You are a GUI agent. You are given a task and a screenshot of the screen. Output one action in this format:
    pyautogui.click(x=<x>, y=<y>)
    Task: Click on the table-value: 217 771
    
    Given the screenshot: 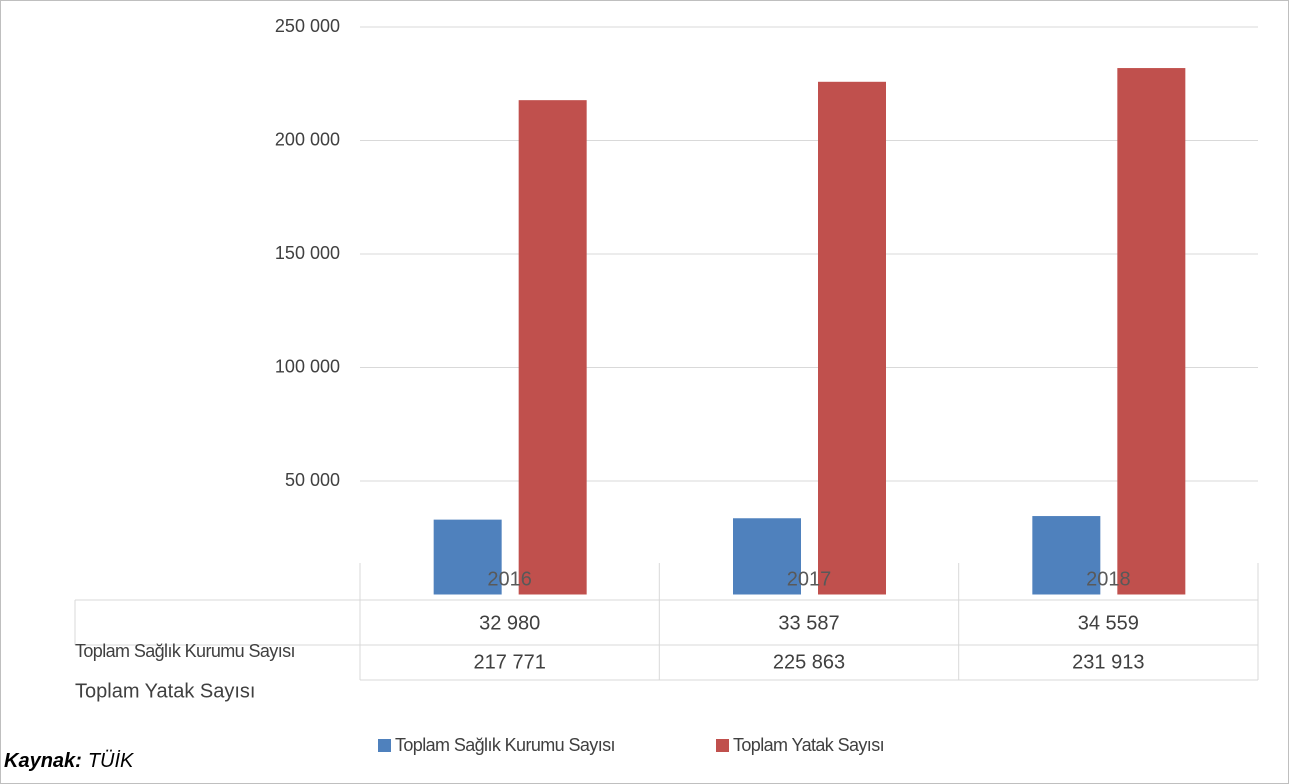 What is the action you would take?
    pyautogui.click(x=510, y=662)
    